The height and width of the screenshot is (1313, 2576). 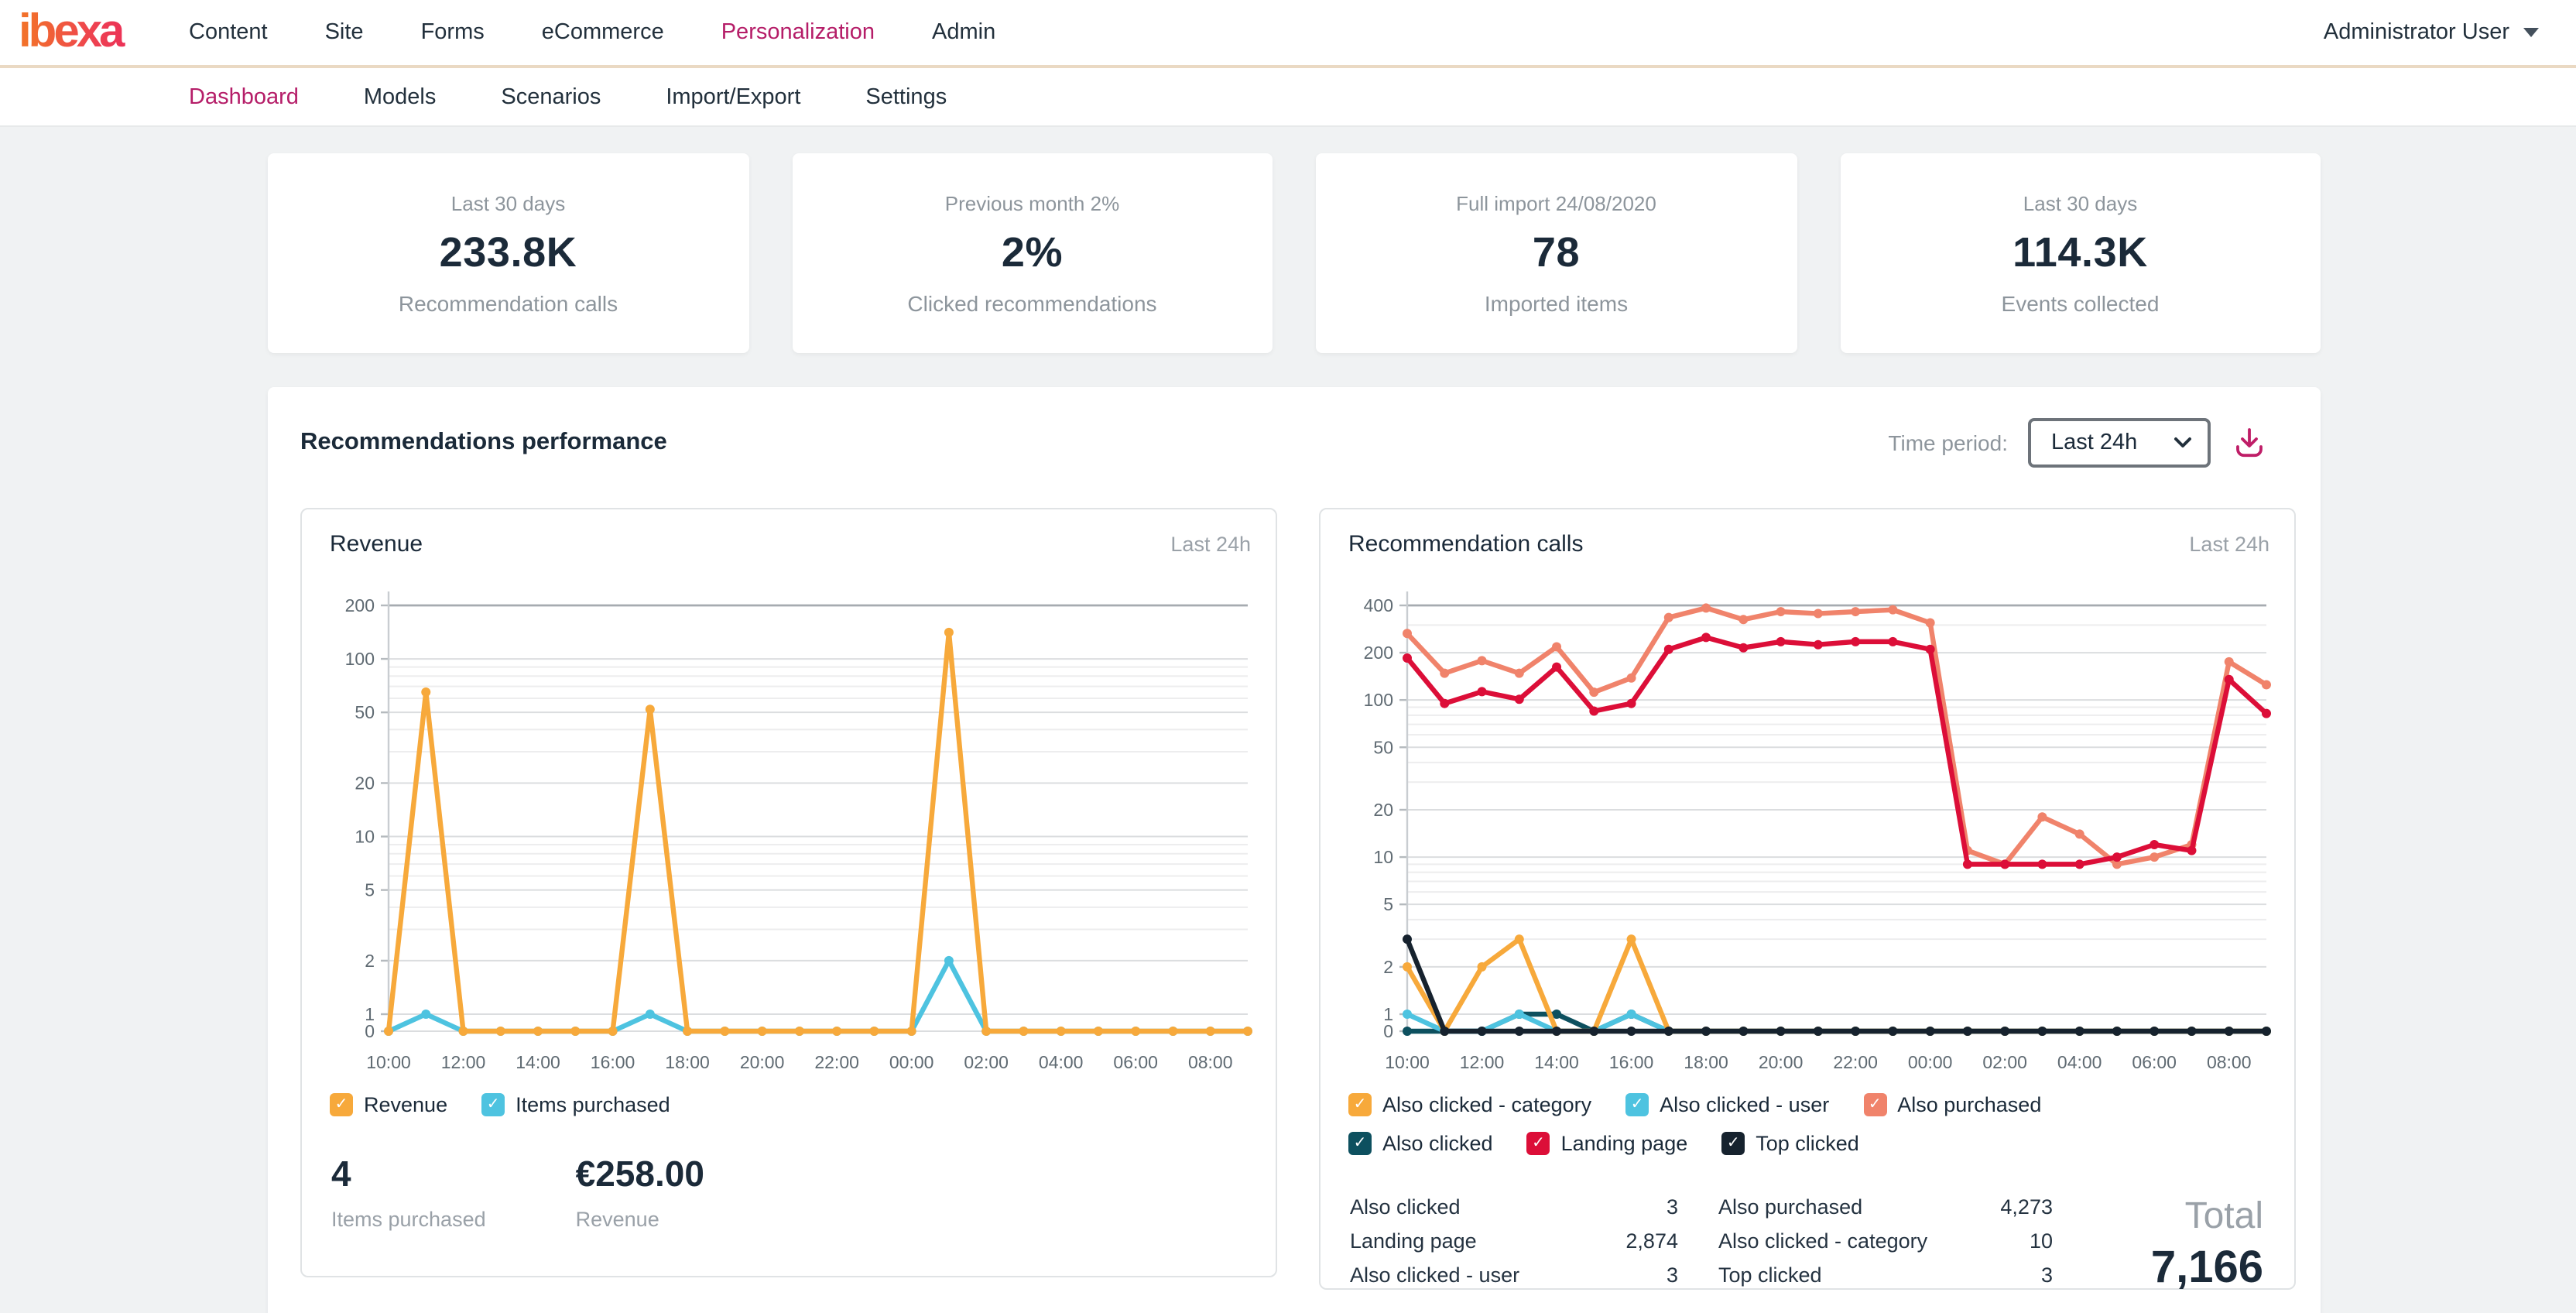 I want to click on caret-down-icon, so click(x=2531, y=32).